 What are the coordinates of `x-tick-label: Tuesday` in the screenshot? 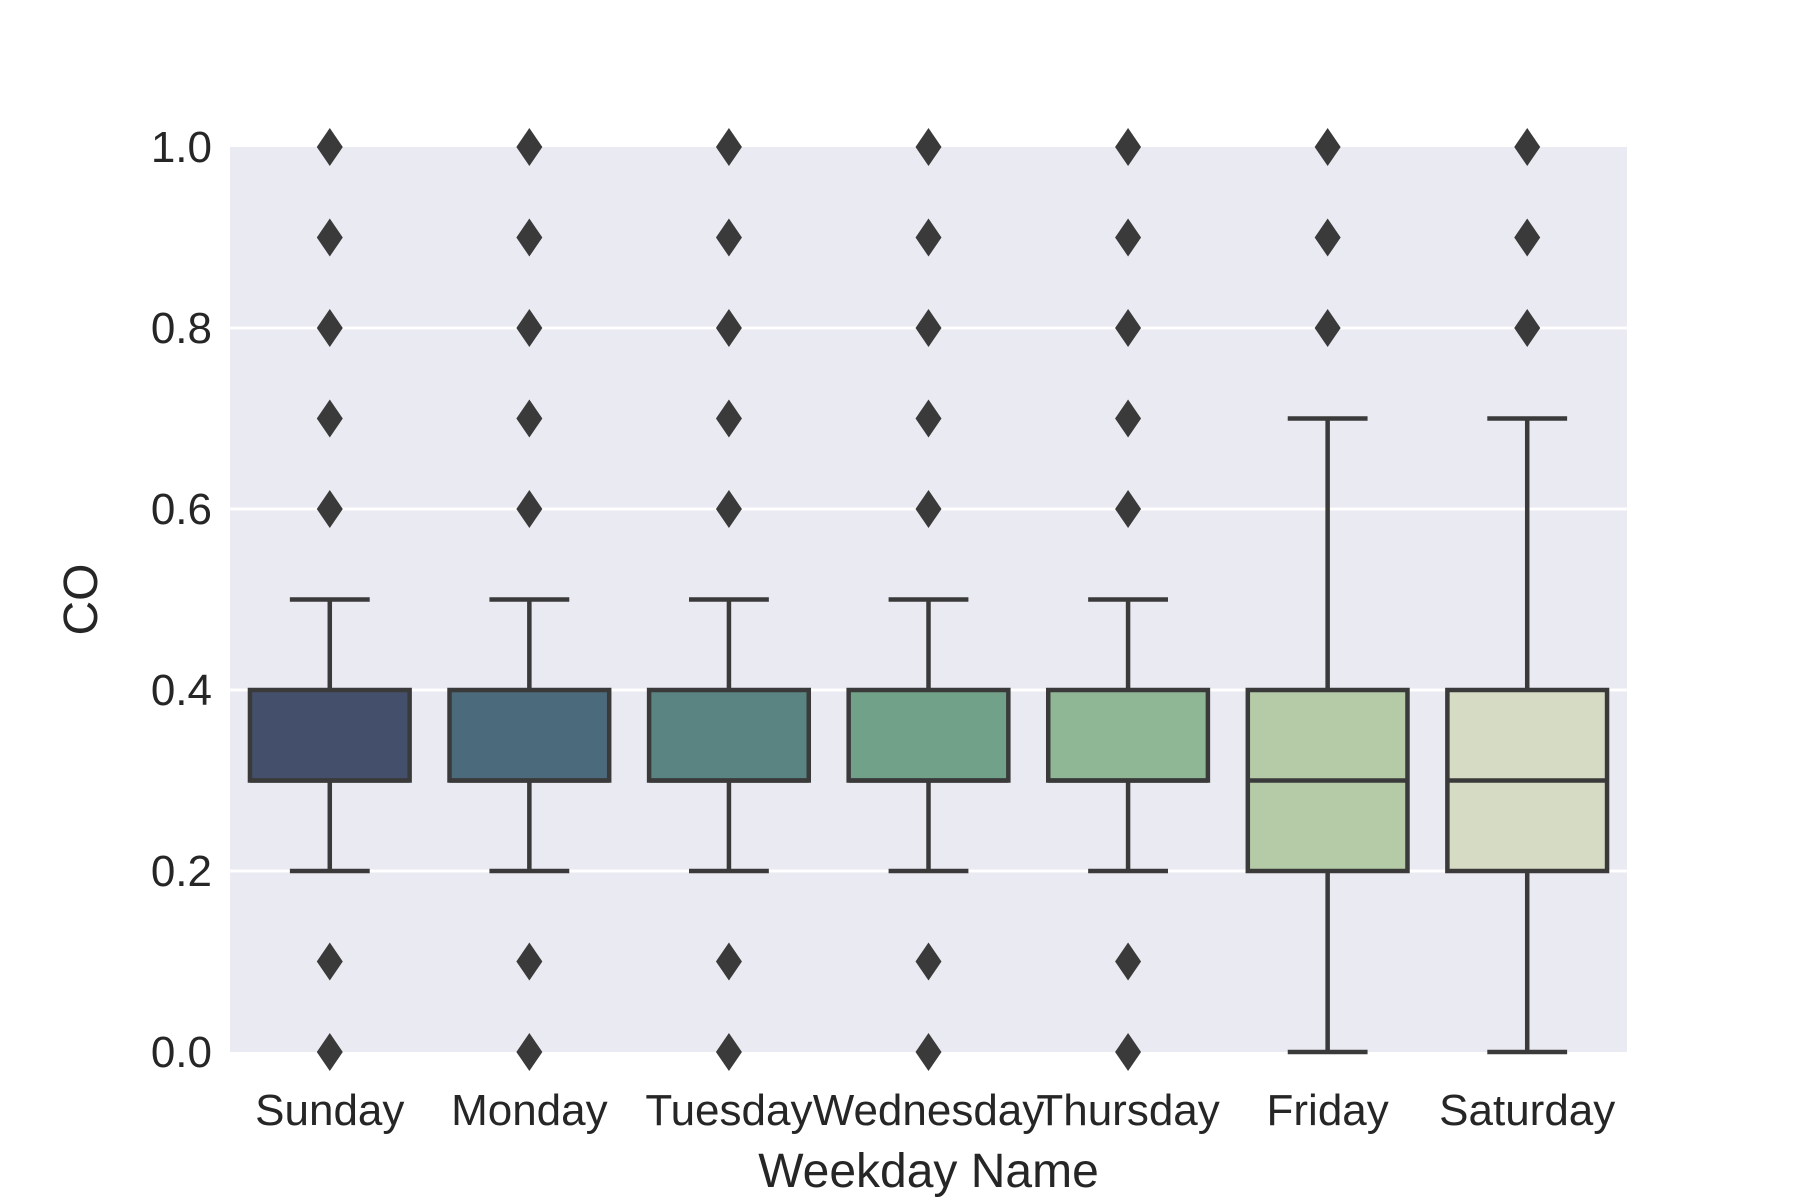 It's located at (728, 1110).